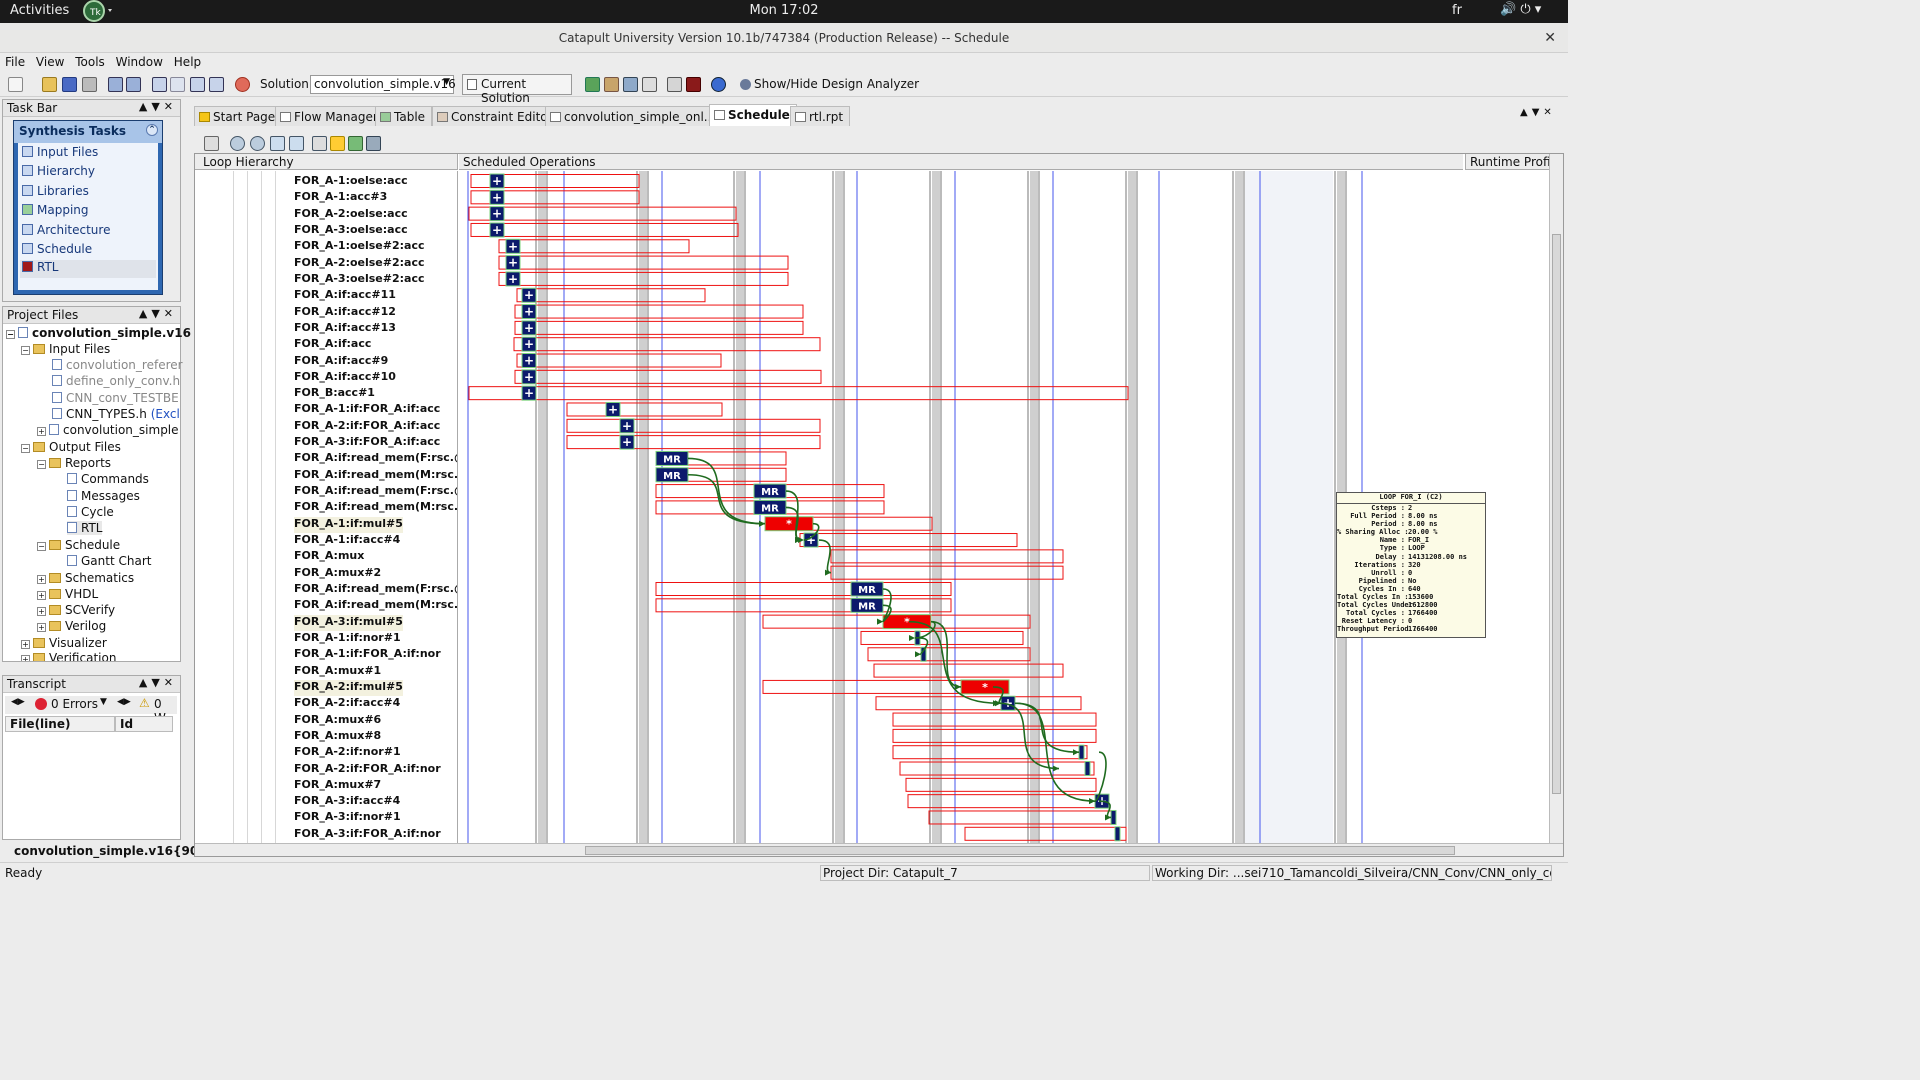 The width and height of the screenshot is (1920, 1080). I want to click on vertical-scroll-thumb, so click(1556, 514).